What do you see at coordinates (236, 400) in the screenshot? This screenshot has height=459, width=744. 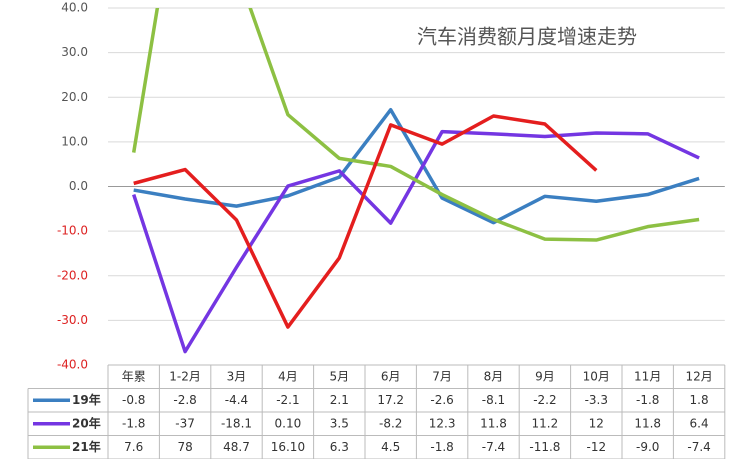 I see `data-label: -4.4` at bounding box center [236, 400].